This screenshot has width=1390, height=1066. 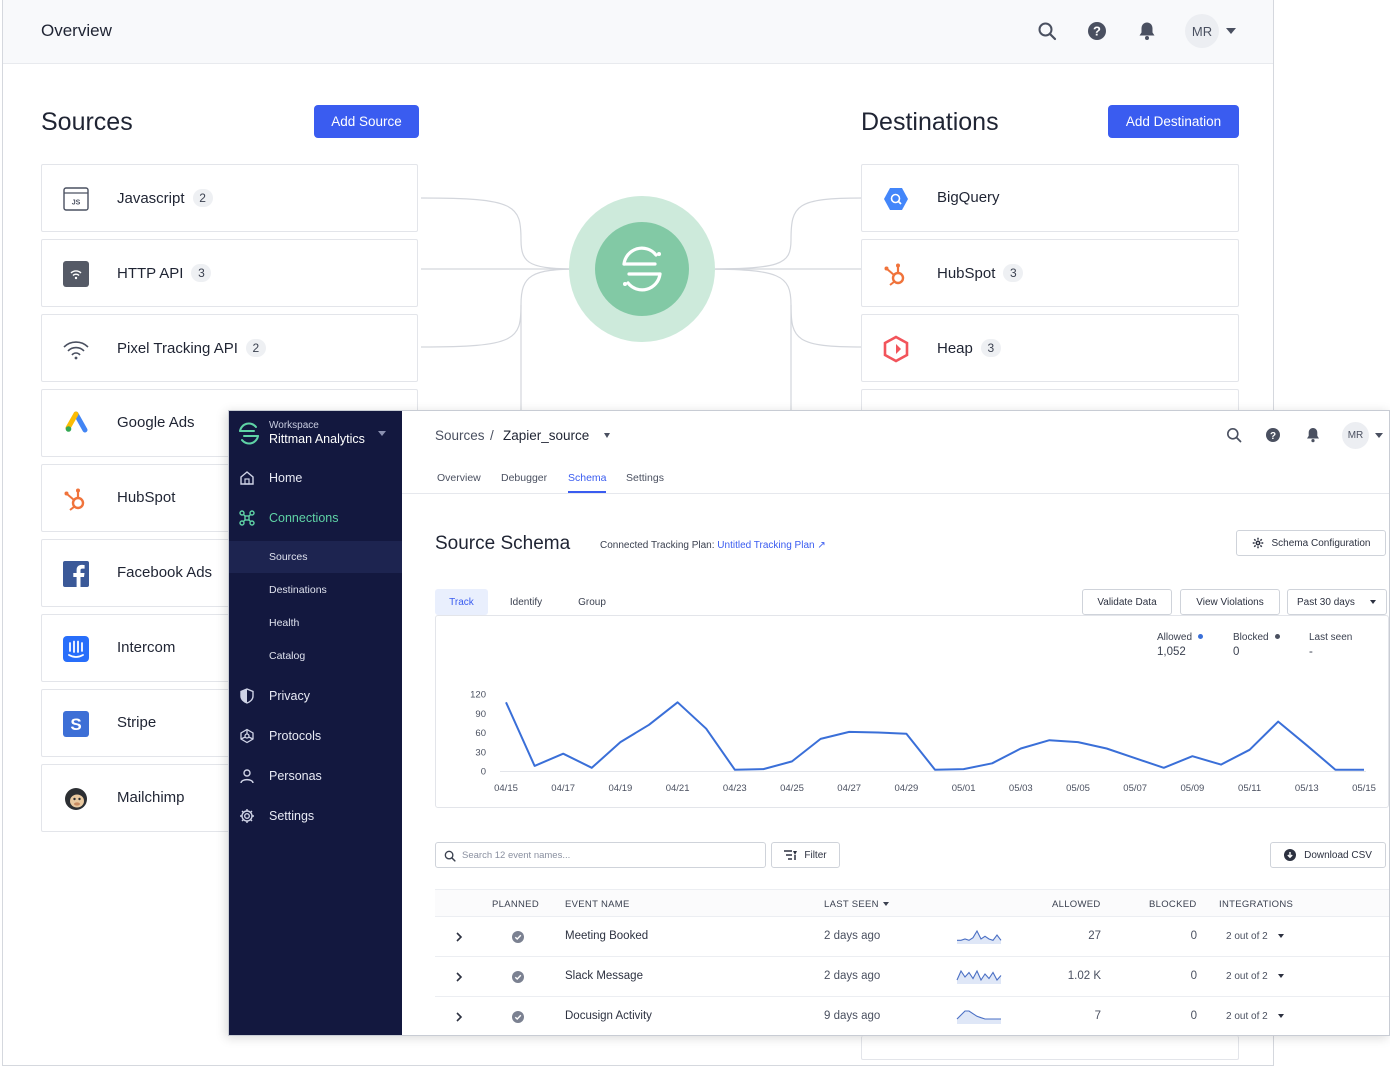 I want to click on source-name: HubSpot, so click(x=146, y=497).